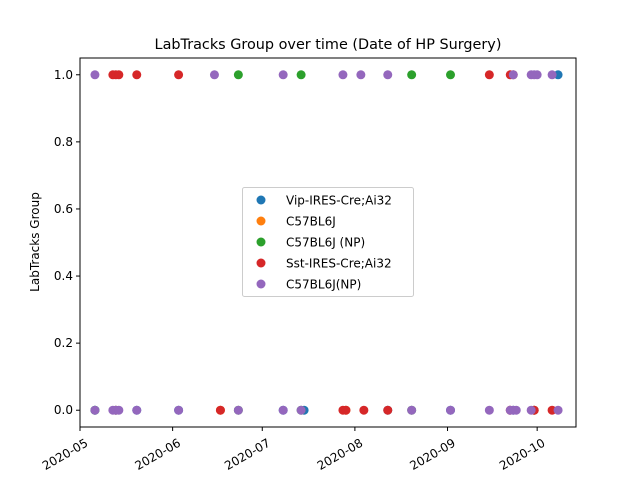  What do you see at coordinates (65, 454) in the screenshot?
I see `x-tick-label: 2020-05` at bounding box center [65, 454].